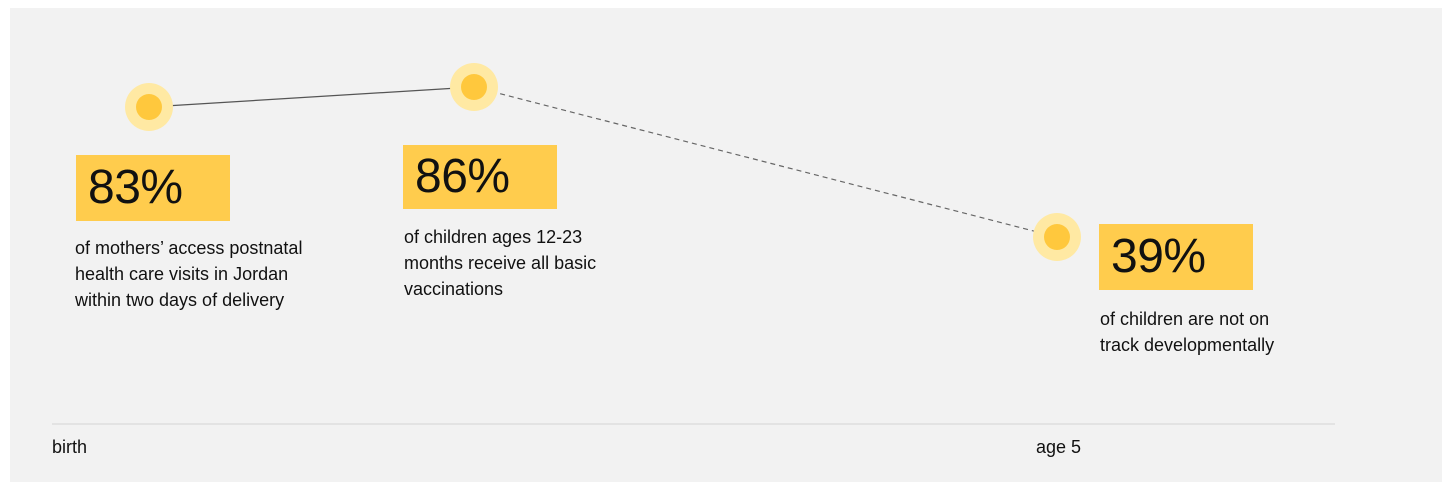  Describe the element at coordinates (765, 162) in the screenshot. I see `segment-dashed` at that location.